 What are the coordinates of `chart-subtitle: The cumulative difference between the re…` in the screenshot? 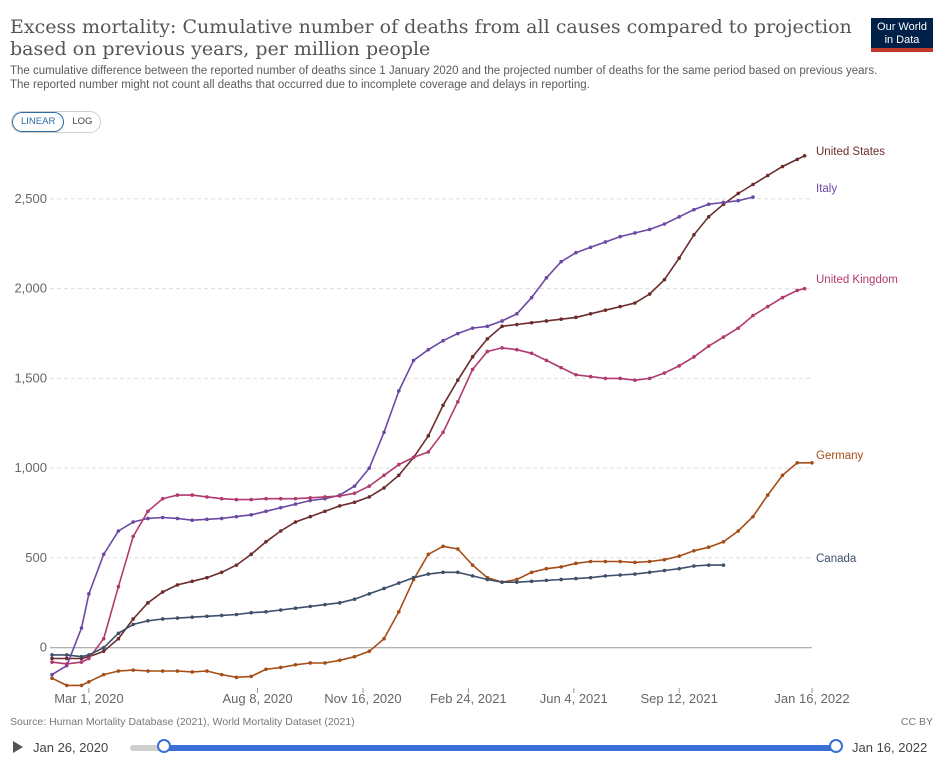 It's located at (444, 78).